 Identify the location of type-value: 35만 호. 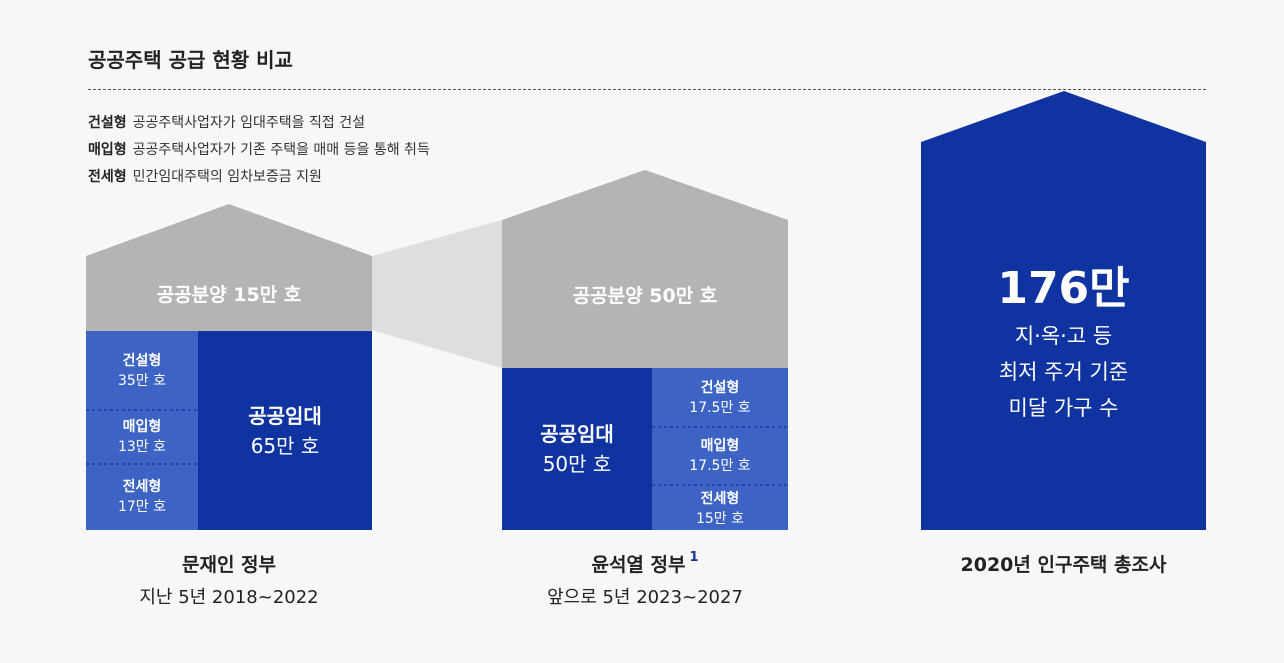
(142, 381).